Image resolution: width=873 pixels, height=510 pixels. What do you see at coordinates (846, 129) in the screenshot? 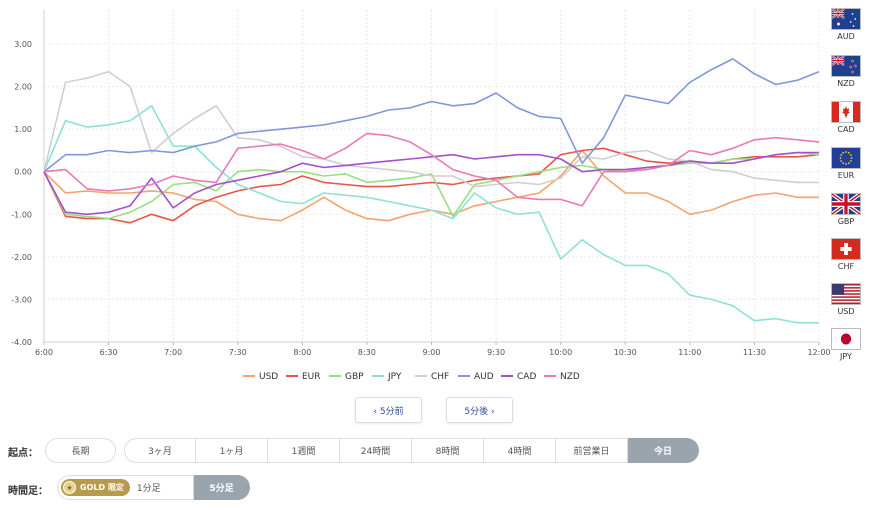
I see `flag-label-cad: CAD` at bounding box center [846, 129].